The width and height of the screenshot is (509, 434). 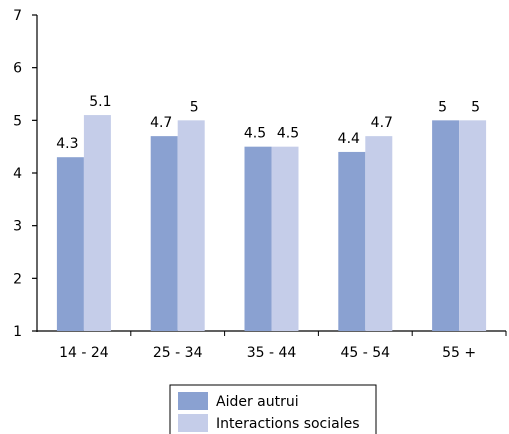 I want to click on x-axis: 14 - 24 25 - 34 35 - 44 45 - 54 55 +, so click(x=272, y=345).